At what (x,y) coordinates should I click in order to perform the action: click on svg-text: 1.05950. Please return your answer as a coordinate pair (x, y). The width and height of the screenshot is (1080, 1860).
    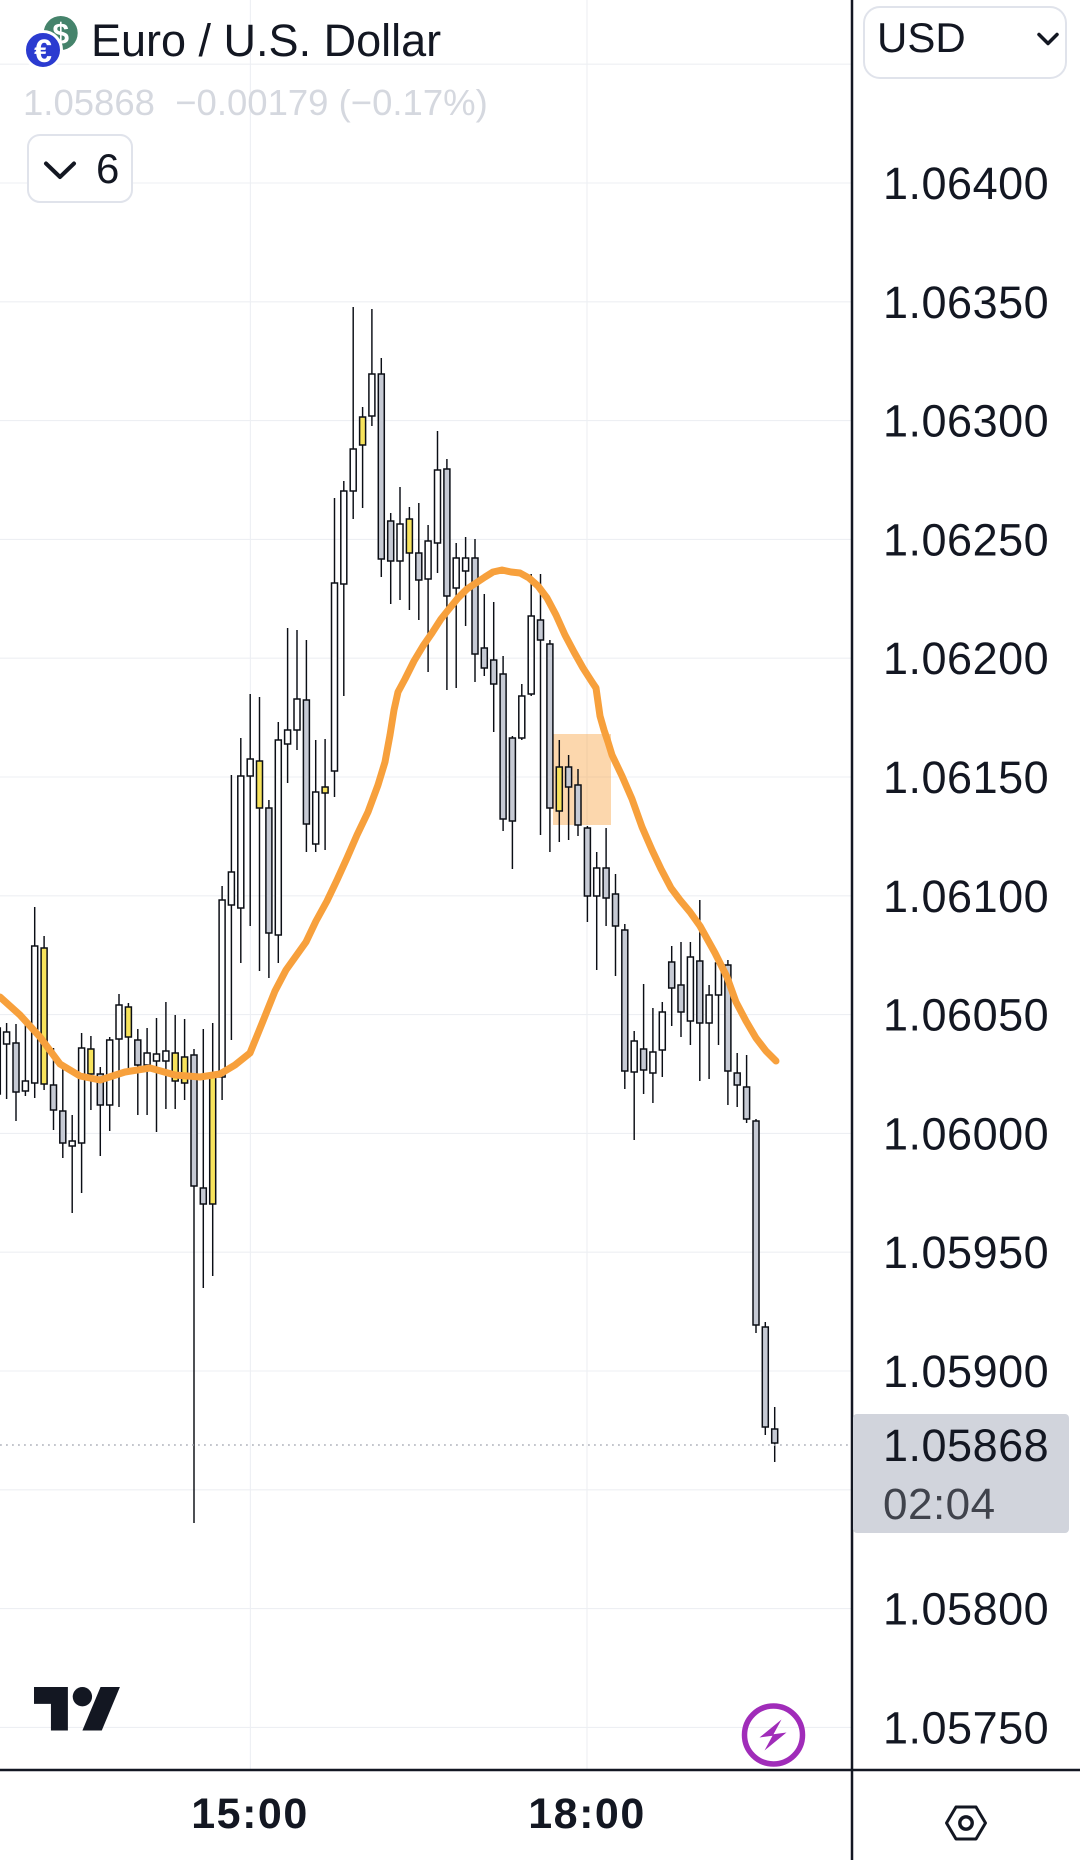
    Looking at the image, I should click on (966, 1252).